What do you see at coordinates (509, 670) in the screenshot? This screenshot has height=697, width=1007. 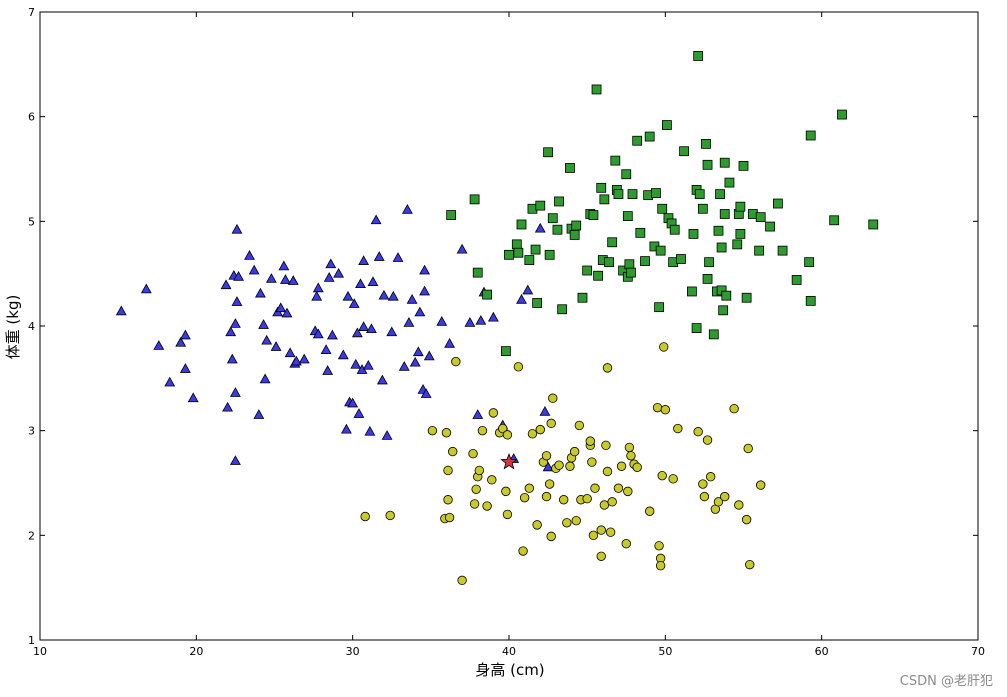 I see `x-axis-label: 身高 (cm)` at bounding box center [509, 670].